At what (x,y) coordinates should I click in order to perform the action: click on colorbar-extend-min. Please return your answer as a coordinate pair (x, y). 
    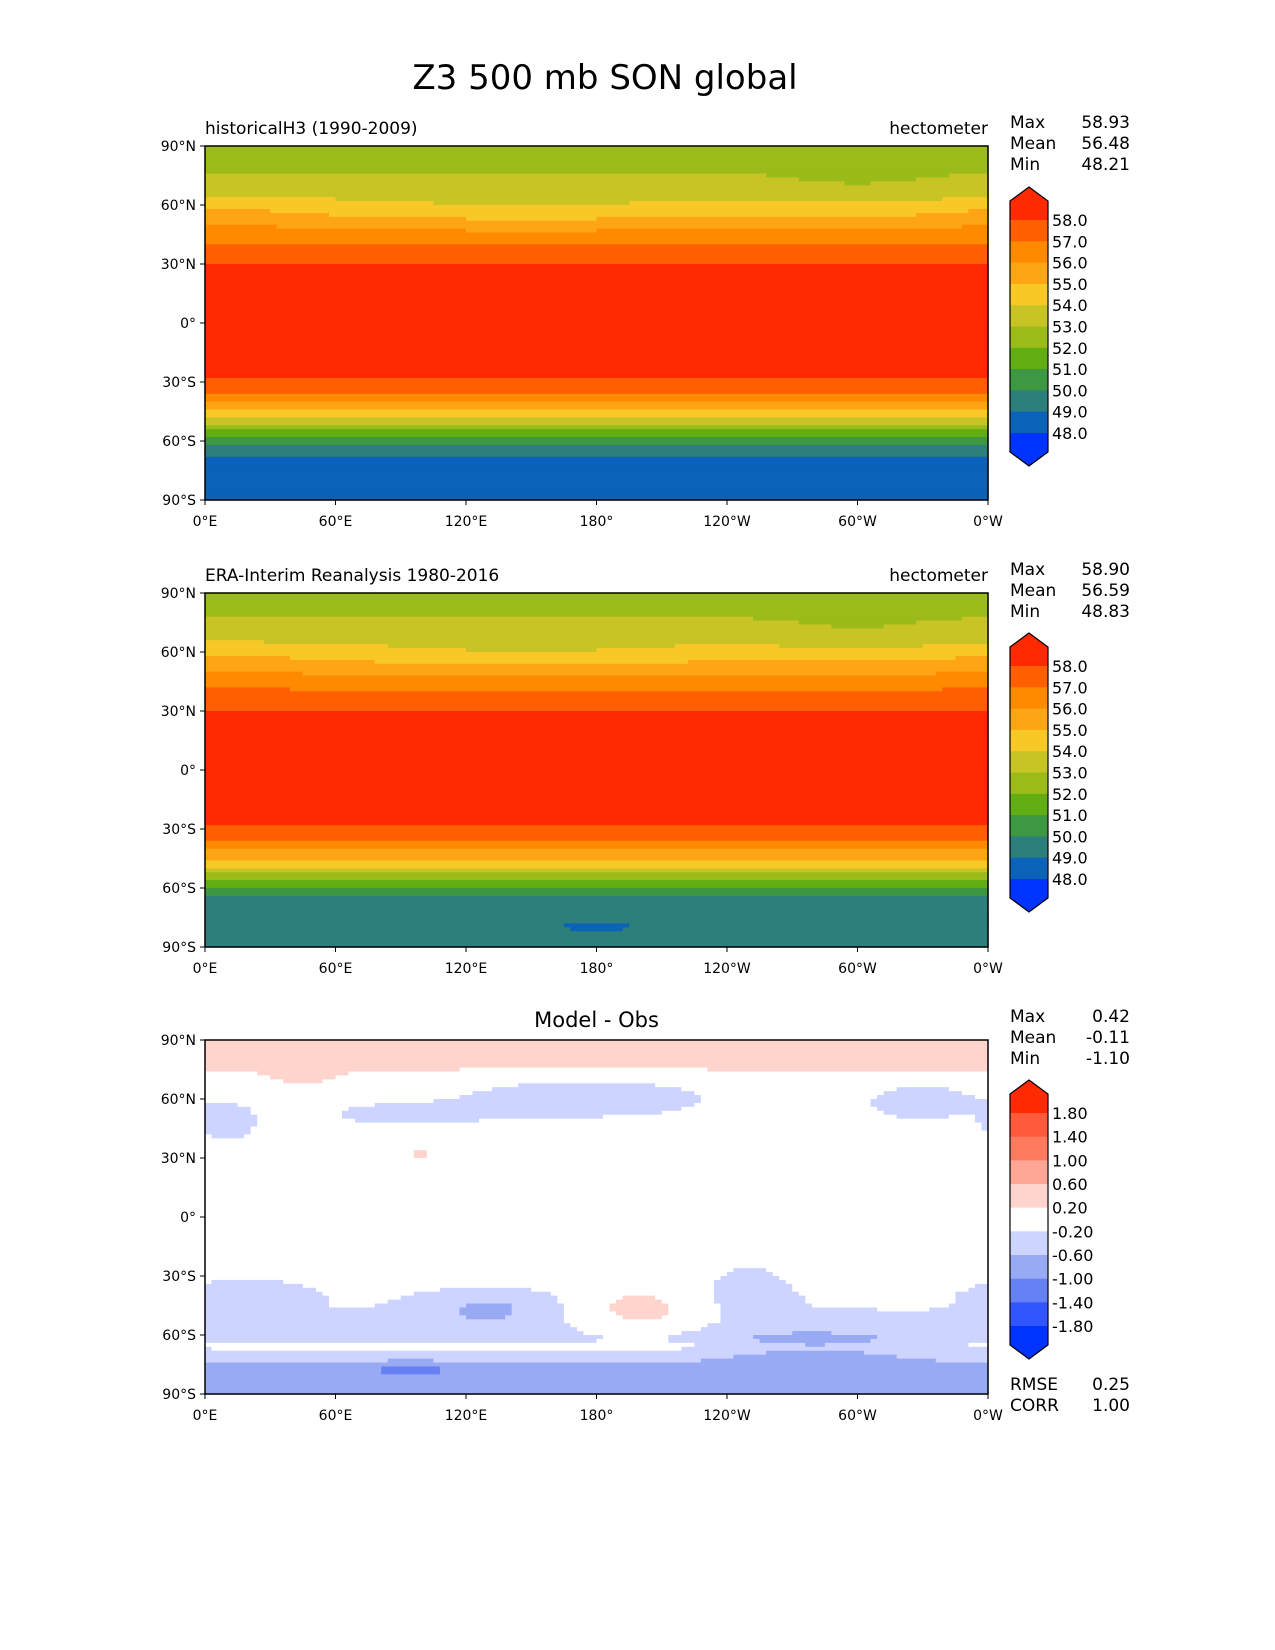
    Looking at the image, I should click on (1029, 1342).